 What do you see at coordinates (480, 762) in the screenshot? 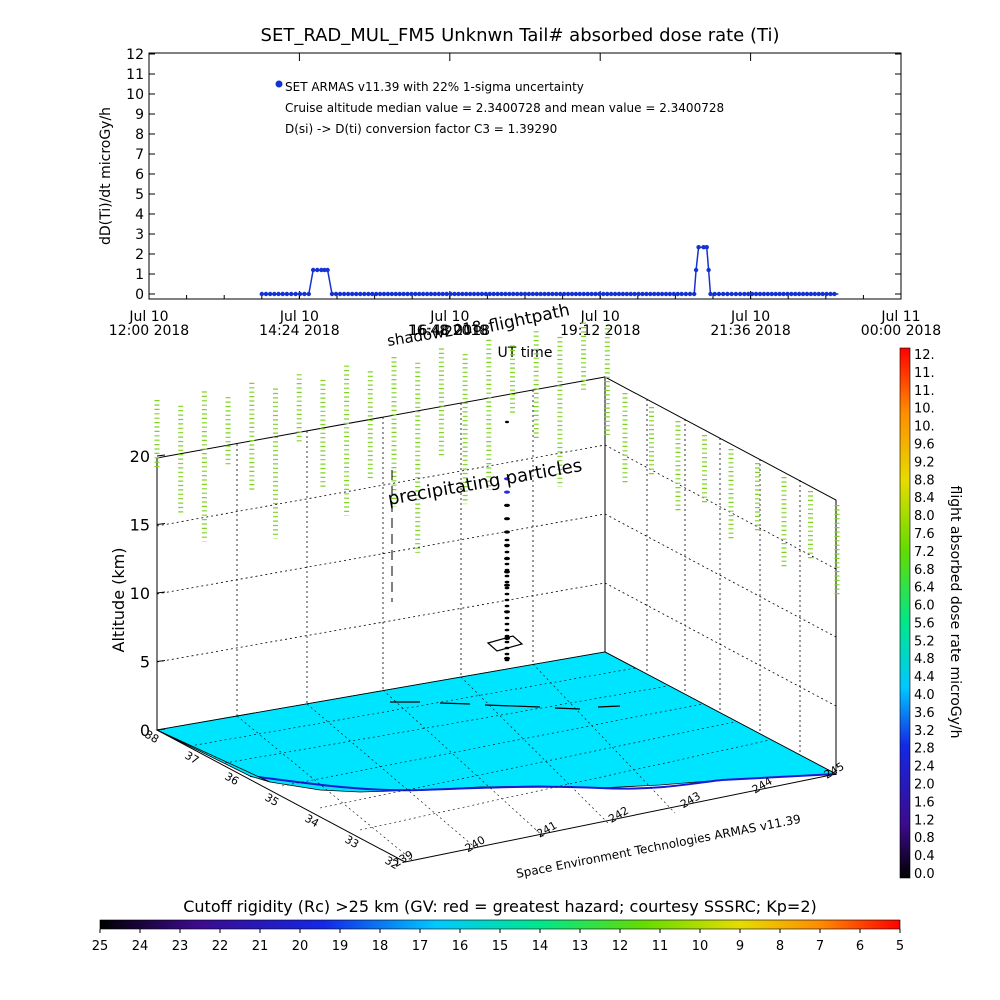
I see `surface-grid` at bounding box center [480, 762].